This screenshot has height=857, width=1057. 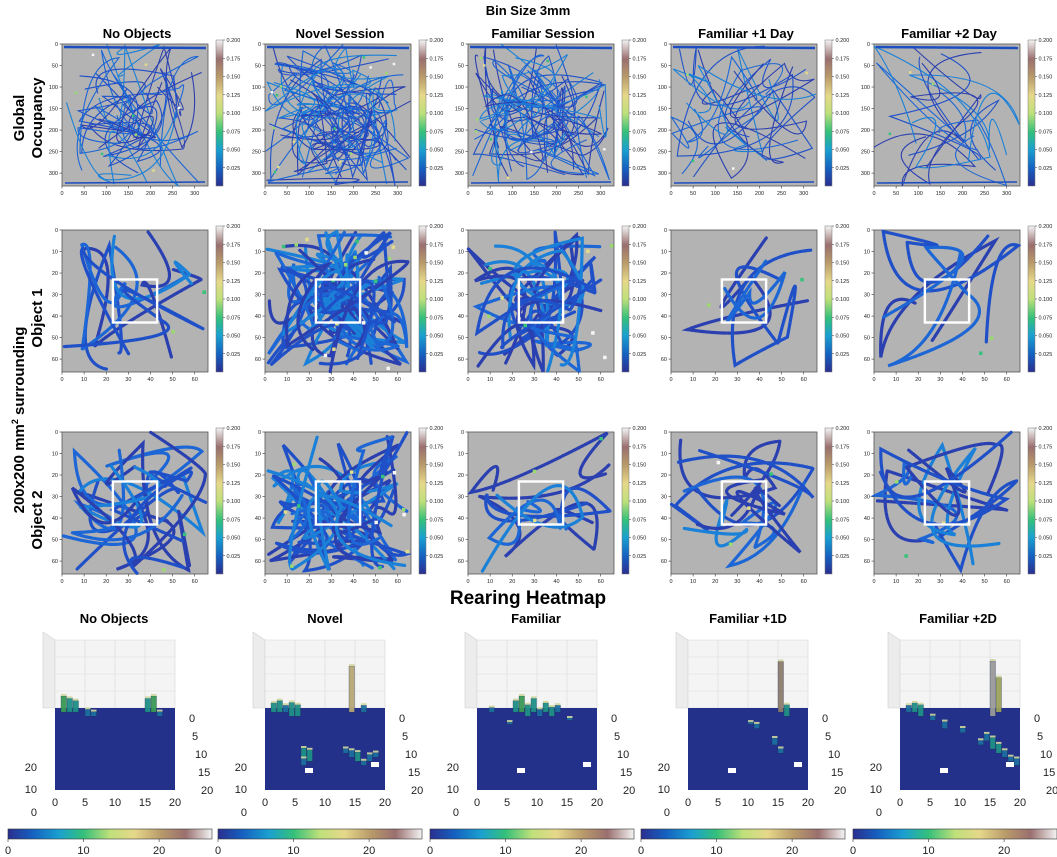 What do you see at coordinates (662, 88) in the screenshot?
I see `y-tick-label: 100` at bounding box center [662, 88].